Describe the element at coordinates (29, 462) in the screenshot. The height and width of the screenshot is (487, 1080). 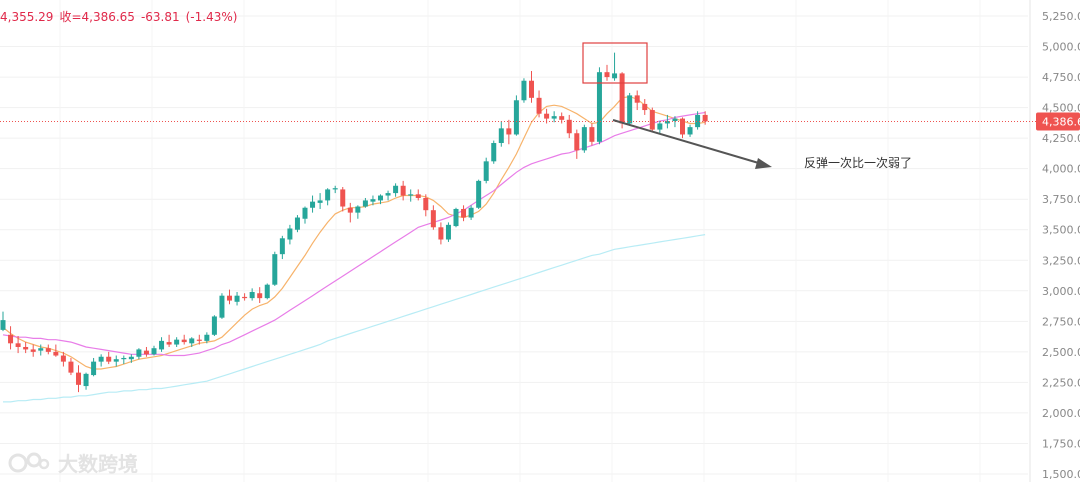
I see `watermark-logo-icon` at that location.